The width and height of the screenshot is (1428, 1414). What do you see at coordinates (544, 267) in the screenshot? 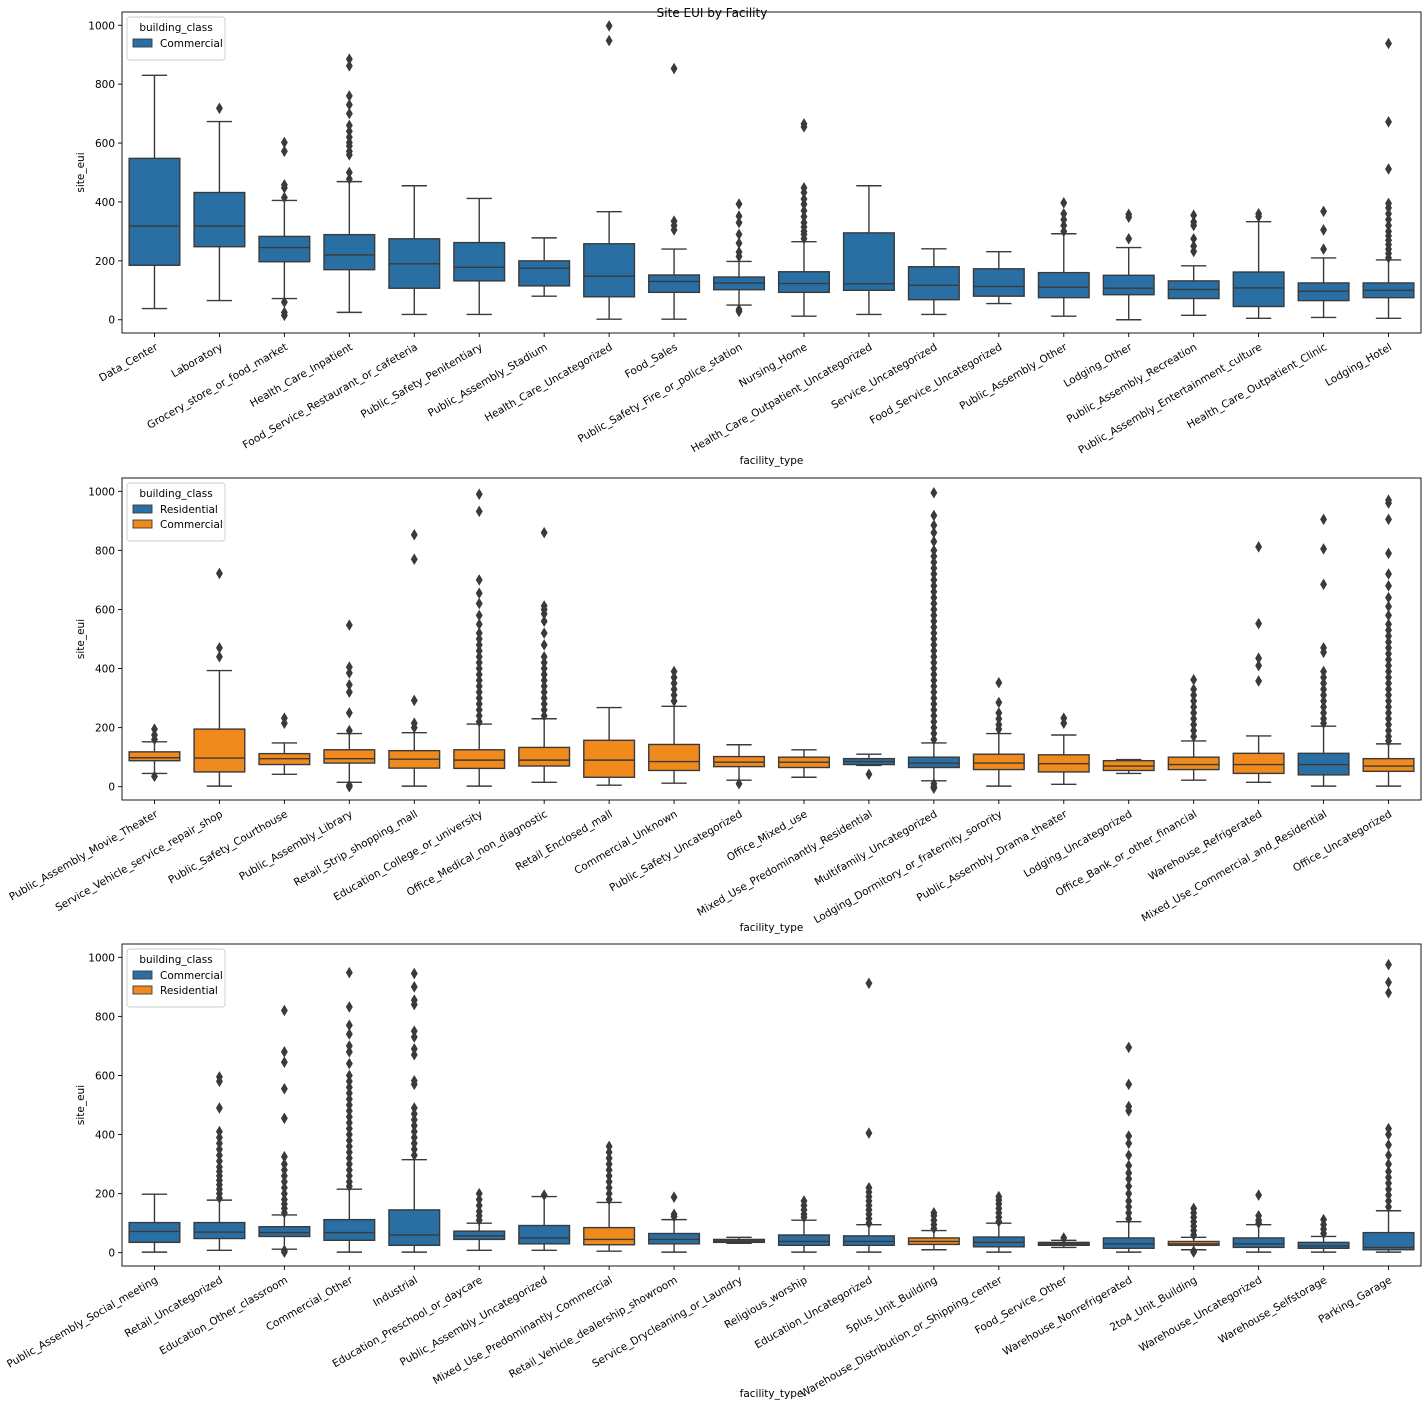
I see `box-Public_Assembly_Stadium` at bounding box center [544, 267].